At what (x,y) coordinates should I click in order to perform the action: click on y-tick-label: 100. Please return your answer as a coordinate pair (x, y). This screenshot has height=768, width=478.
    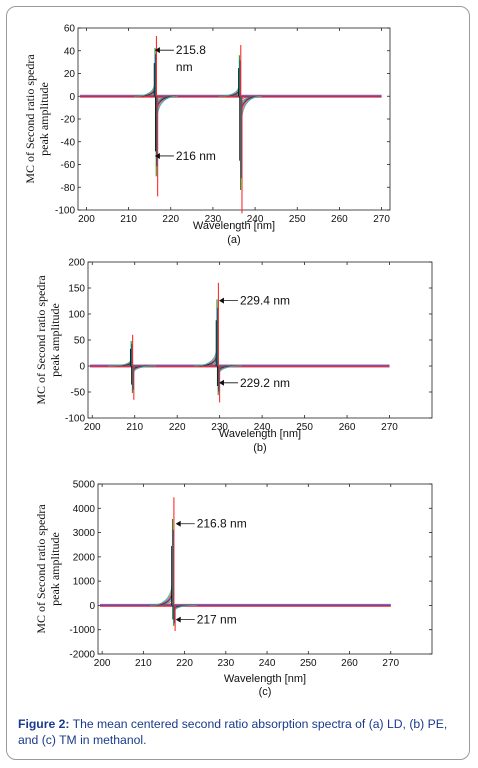
    Looking at the image, I should click on (76, 315).